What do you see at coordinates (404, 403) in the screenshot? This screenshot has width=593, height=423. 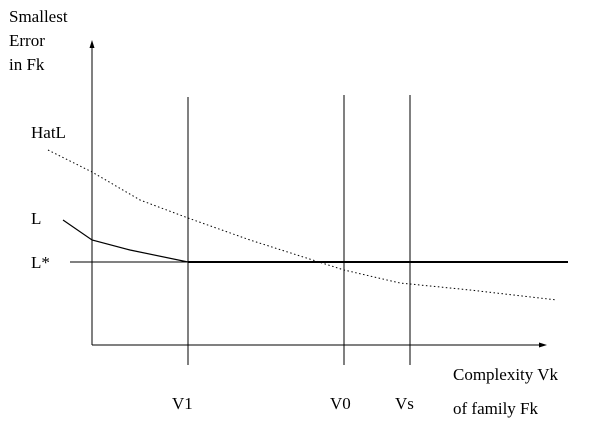 I see `vs-label: Vs` at bounding box center [404, 403].